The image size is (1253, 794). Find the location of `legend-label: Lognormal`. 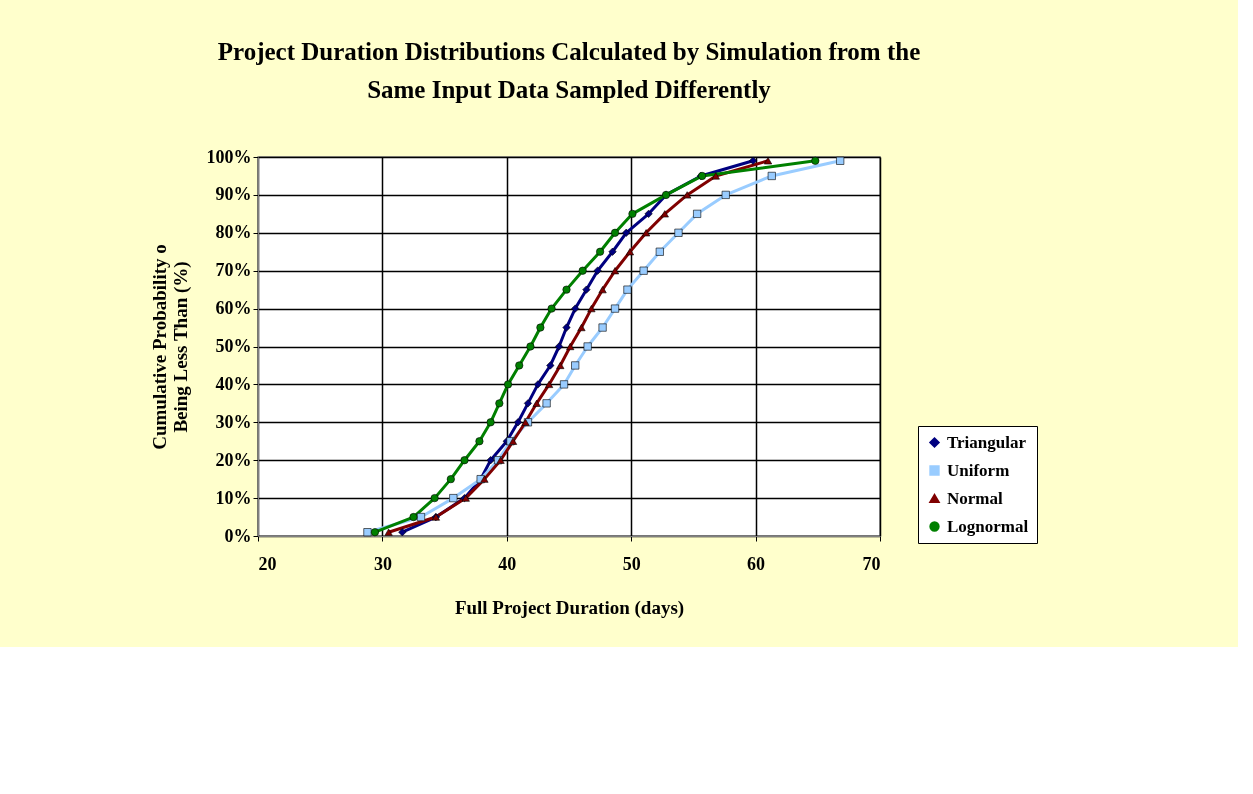

legend-label: Lognormal is located at coordinates (988, 526).